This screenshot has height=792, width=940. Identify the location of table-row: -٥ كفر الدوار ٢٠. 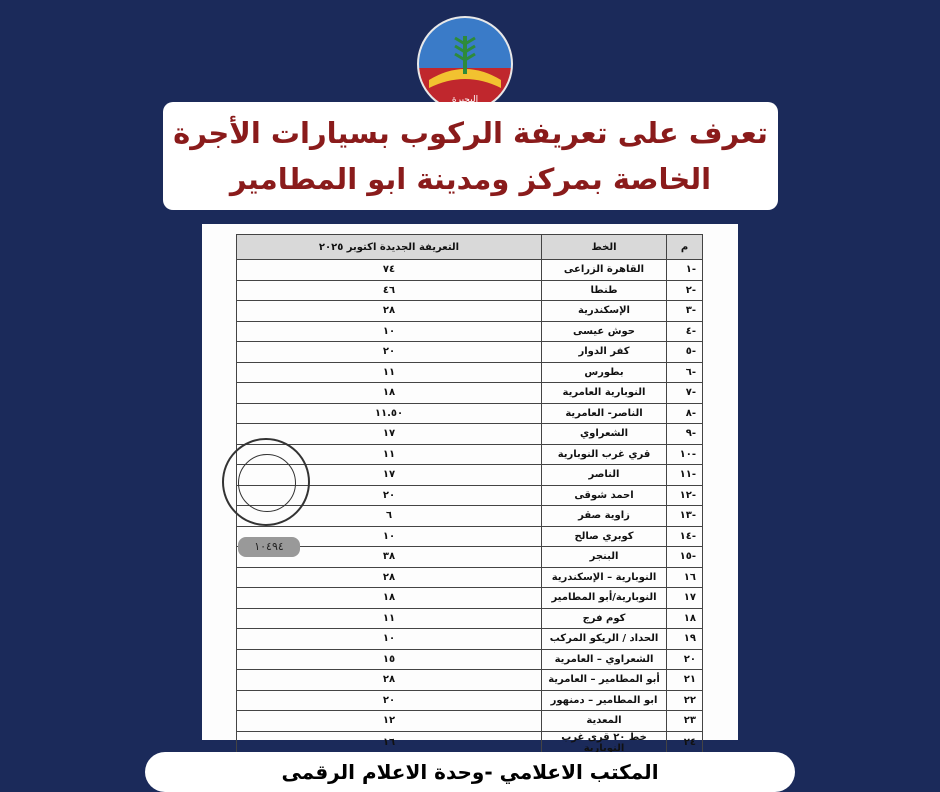
(469, 352).